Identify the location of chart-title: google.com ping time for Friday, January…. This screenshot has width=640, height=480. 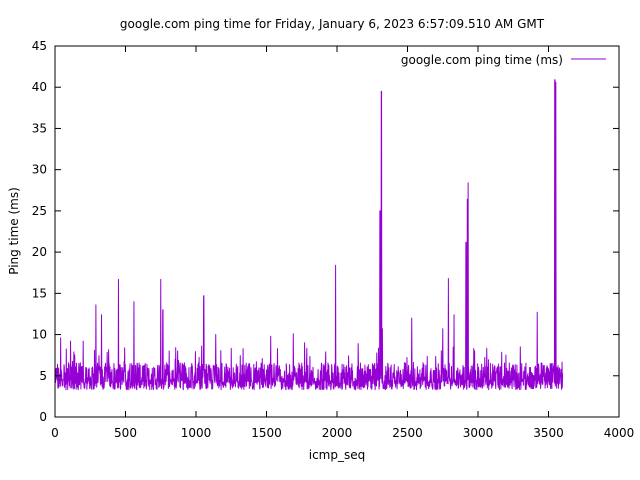
(332, 24).